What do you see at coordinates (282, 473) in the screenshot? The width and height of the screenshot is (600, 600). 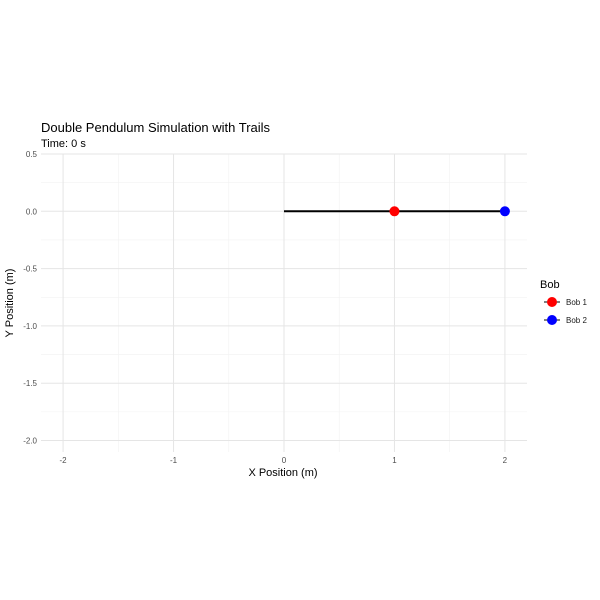 I see `x-axis-label: X Position (m)` at bounding box center [282, 473].